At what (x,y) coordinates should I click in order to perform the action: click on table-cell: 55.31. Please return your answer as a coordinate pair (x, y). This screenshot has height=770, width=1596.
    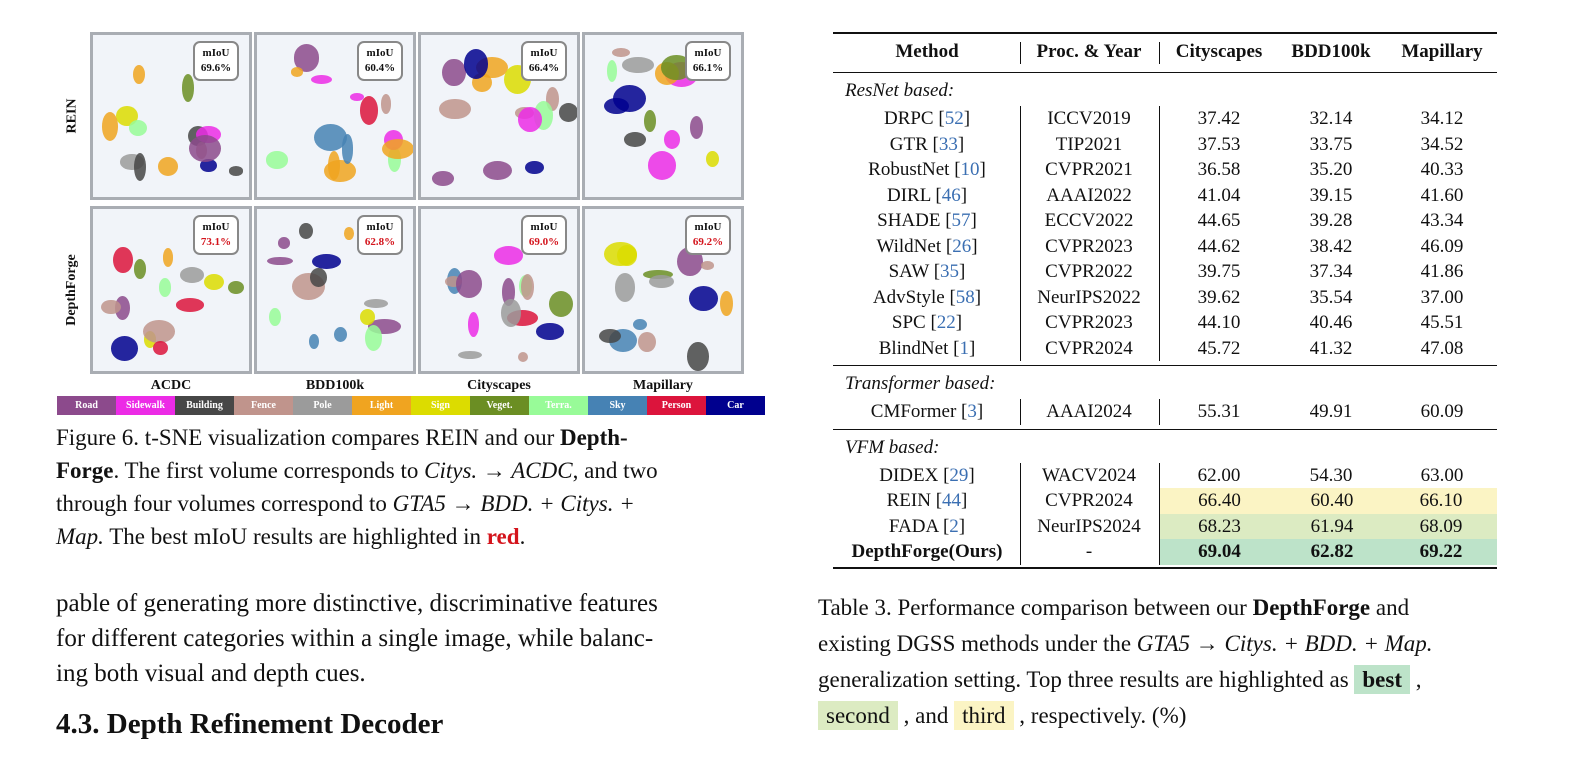
    Looking at the image, I should click on (1219, 411).